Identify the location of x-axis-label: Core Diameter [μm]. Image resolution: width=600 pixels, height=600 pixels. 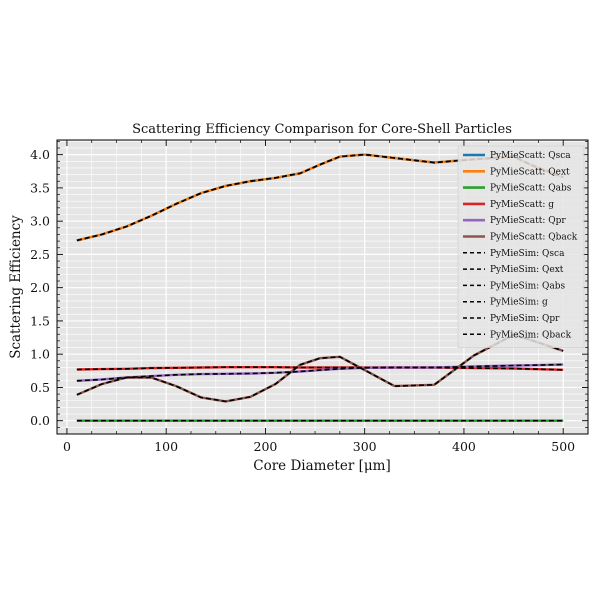
(321, 466).